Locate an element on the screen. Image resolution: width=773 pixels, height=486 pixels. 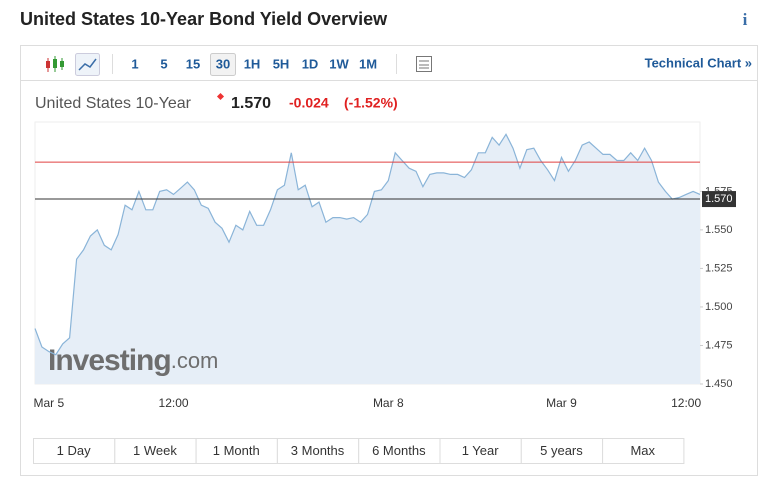
candle-icon is located at coordinates (55, 64).